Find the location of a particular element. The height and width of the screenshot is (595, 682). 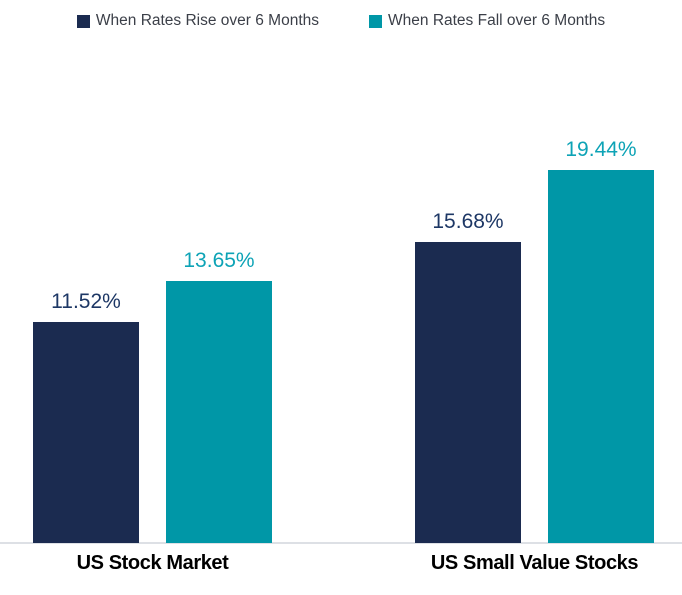

value-label: 13.65% is located at coordinates (219, 260).